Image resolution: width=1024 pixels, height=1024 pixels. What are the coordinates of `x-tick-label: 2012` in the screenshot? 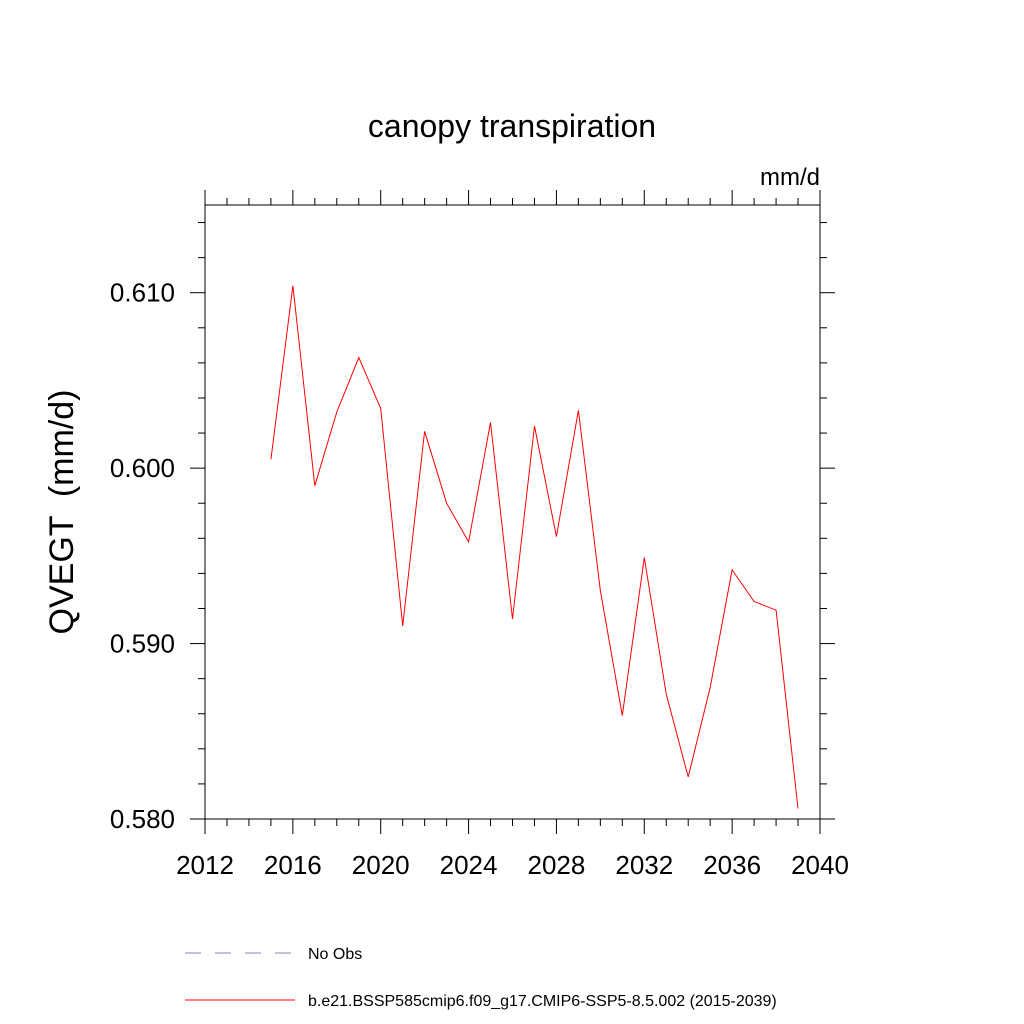 It's located at (205, 865).